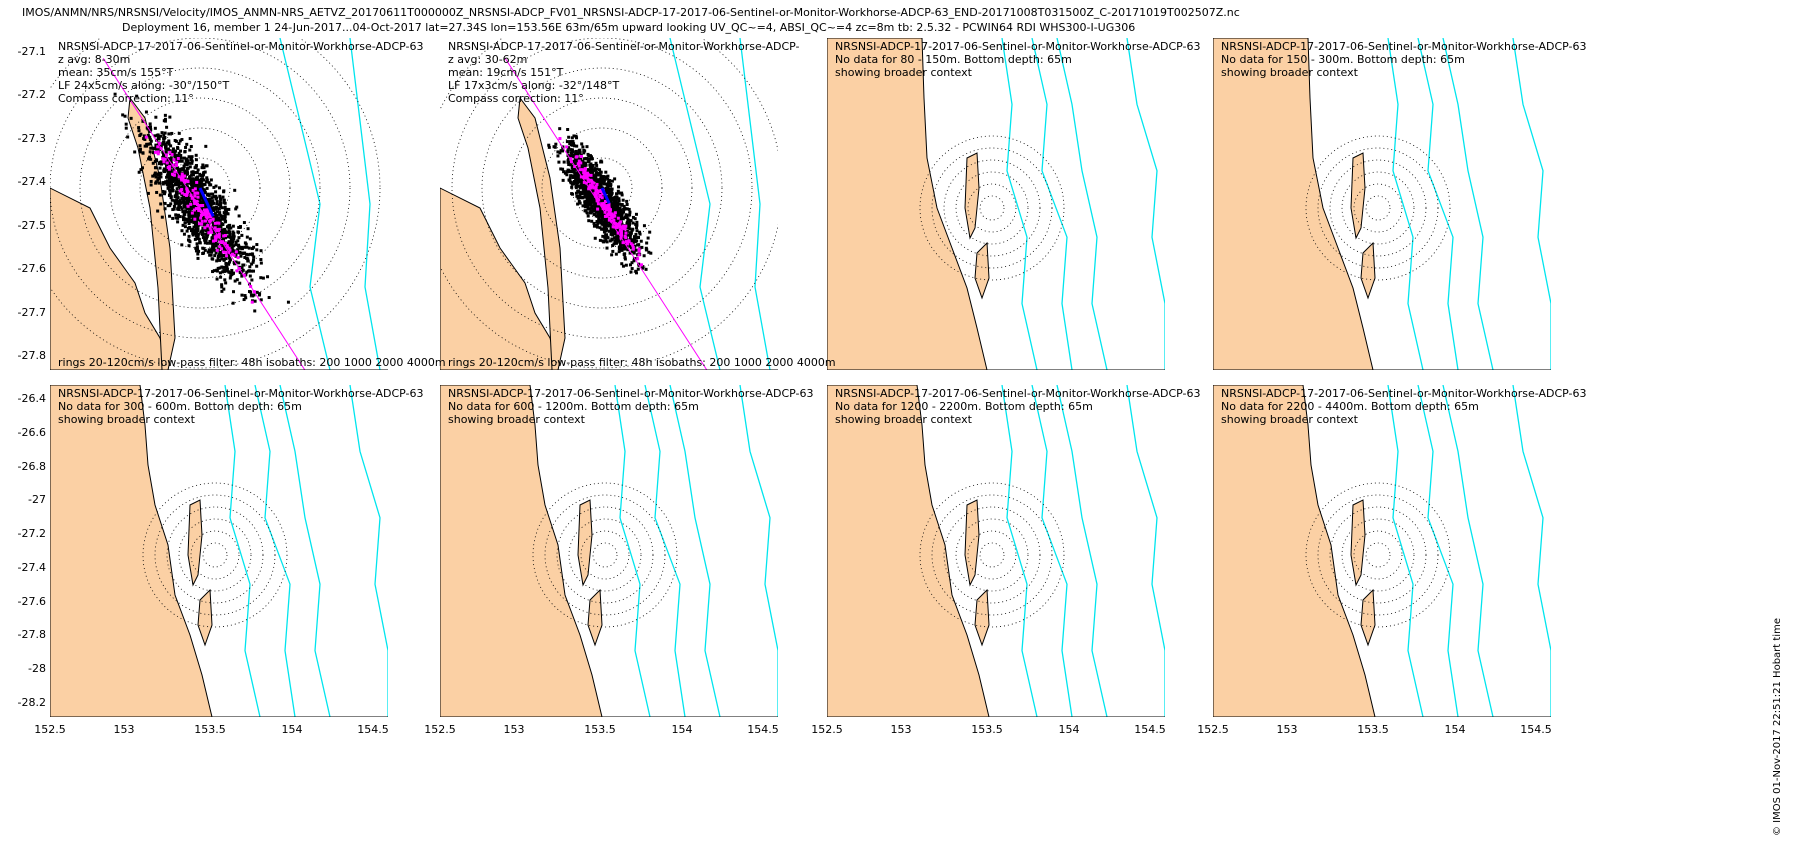 The height and width of the screenshot is (850, 1800). What do you see at coordinates (605, 555) in the screenshot?
I see `speed-ring` at bounding box center [605, 555].